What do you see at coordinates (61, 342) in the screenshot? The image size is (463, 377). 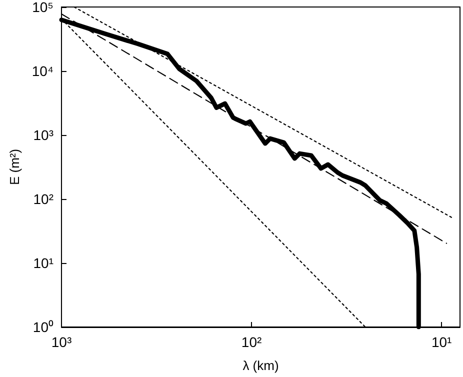 I see `x-tick-label: 10³` at bounding box center [61, 342].